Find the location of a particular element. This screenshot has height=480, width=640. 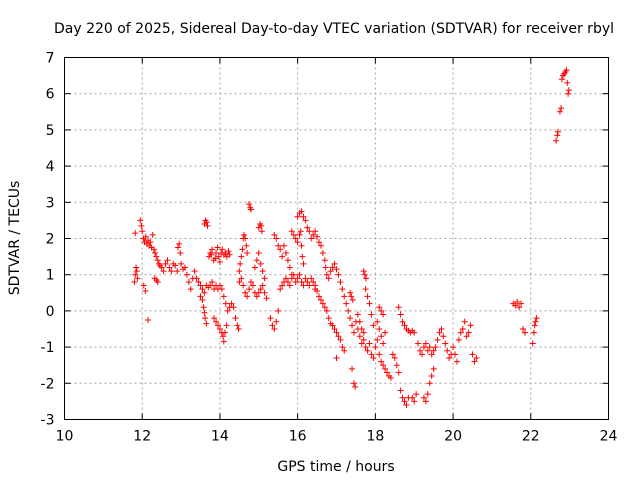

y-tick-label: -2 is located at coordinates (48, 384).